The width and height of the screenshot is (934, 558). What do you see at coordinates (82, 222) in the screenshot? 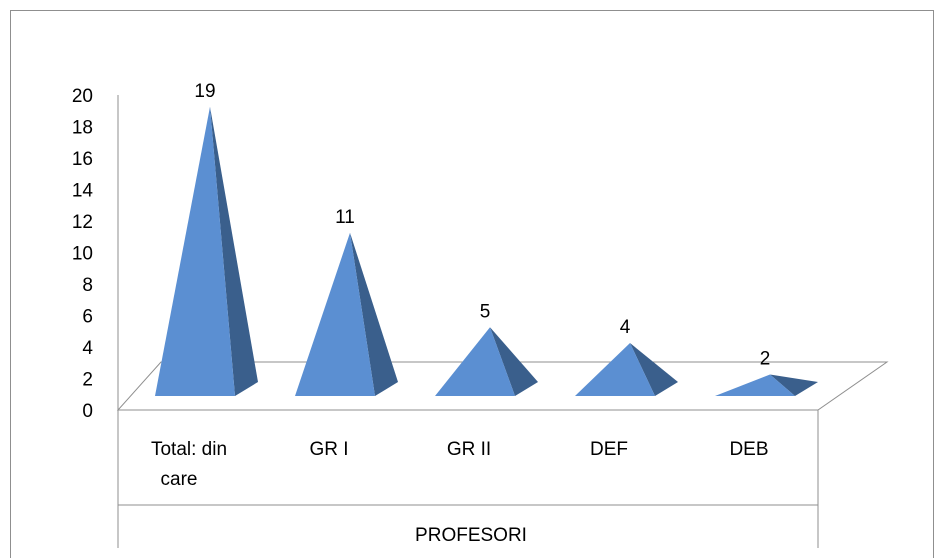
I see `y-tick-label: 12` at bounding box center [82, 222].